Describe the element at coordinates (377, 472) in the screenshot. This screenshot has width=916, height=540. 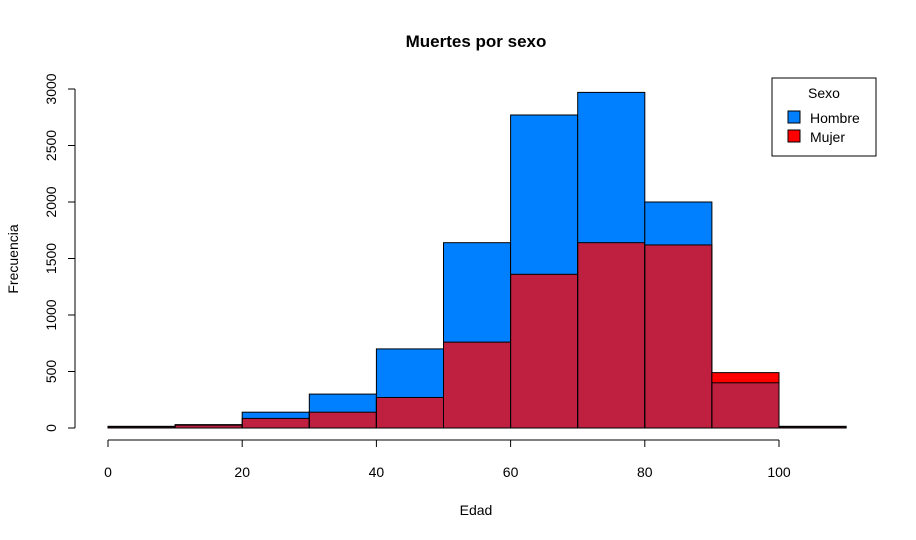
I see `x-tick-label-40: 40` at that location.